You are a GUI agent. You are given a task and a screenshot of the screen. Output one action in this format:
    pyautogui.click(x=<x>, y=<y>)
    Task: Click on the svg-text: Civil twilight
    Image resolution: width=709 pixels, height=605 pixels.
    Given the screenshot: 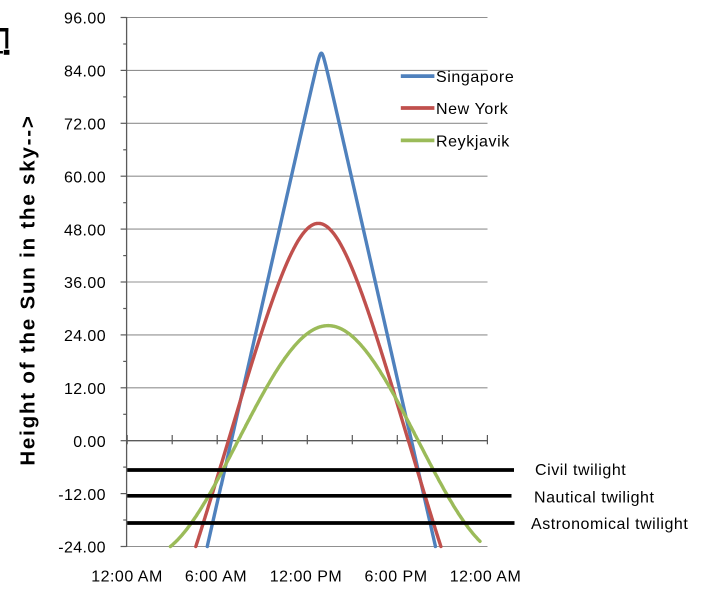 What is the action you would take?
    pyautogui.click(x=580, y=470)
    